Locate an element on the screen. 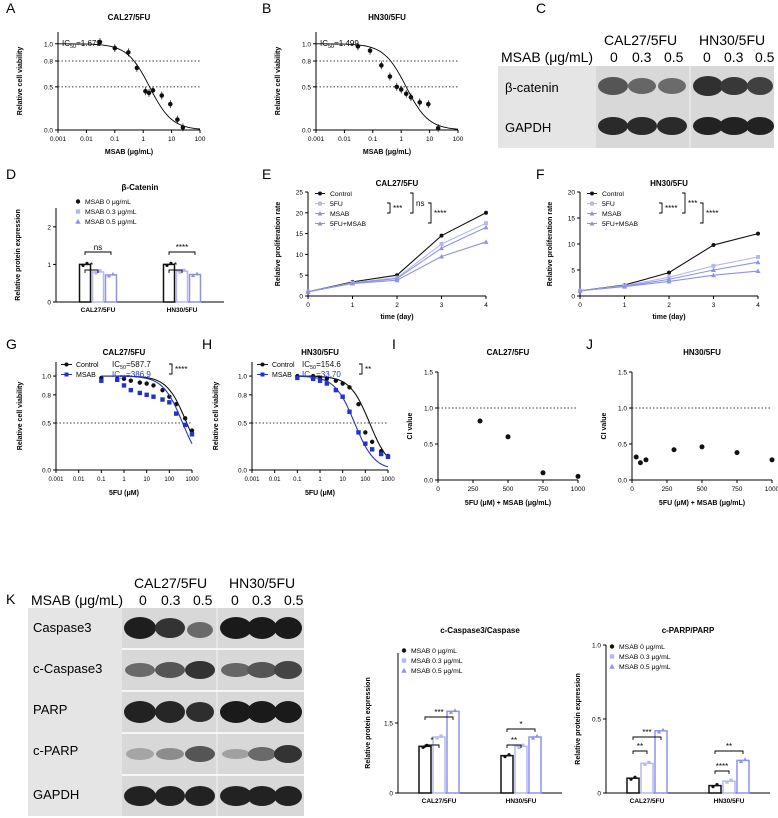 This screenshot has height=818, width=778. chart-i-point is located at coordinates (480, 421).